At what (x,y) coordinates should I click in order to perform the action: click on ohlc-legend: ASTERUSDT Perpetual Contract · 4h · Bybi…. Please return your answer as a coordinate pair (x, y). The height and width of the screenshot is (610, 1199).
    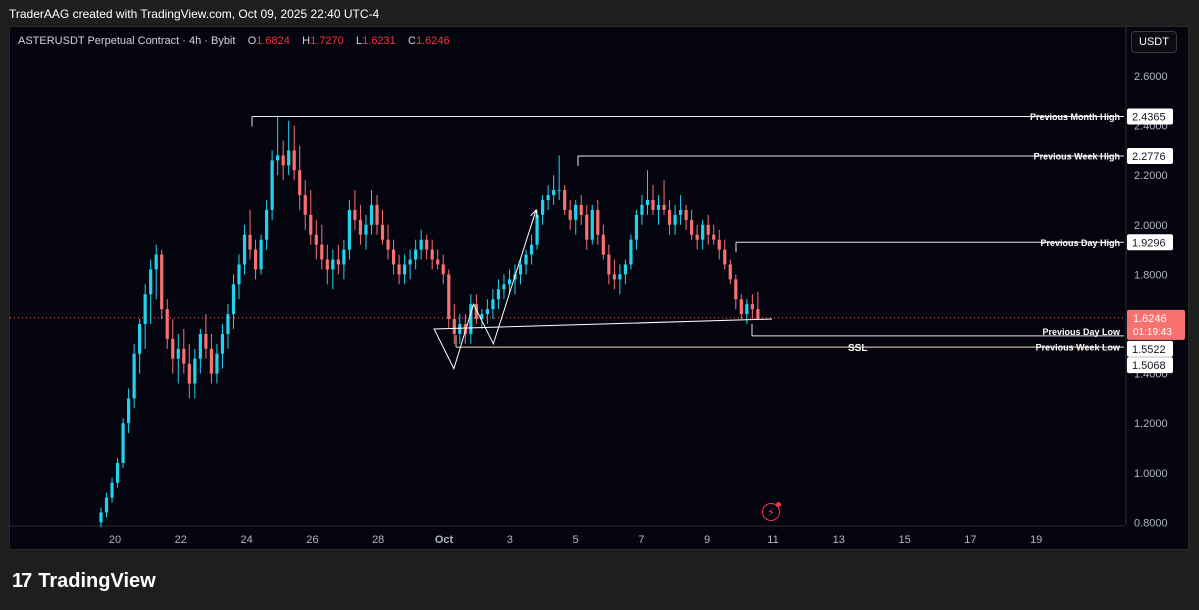
    Looking at the image, I should click on (234, 41).